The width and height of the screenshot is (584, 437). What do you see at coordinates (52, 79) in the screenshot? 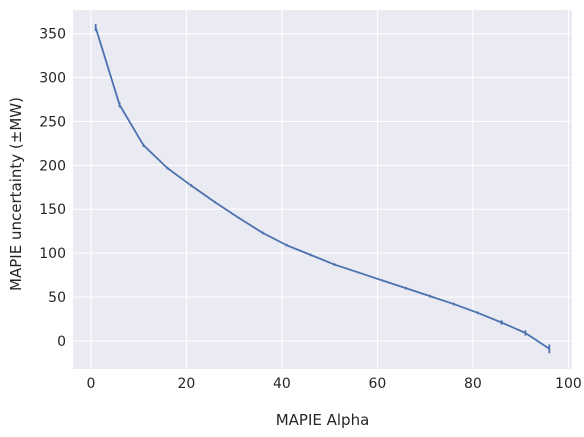
I see `y-tick-label: 300` at bounding box center [52, 79].